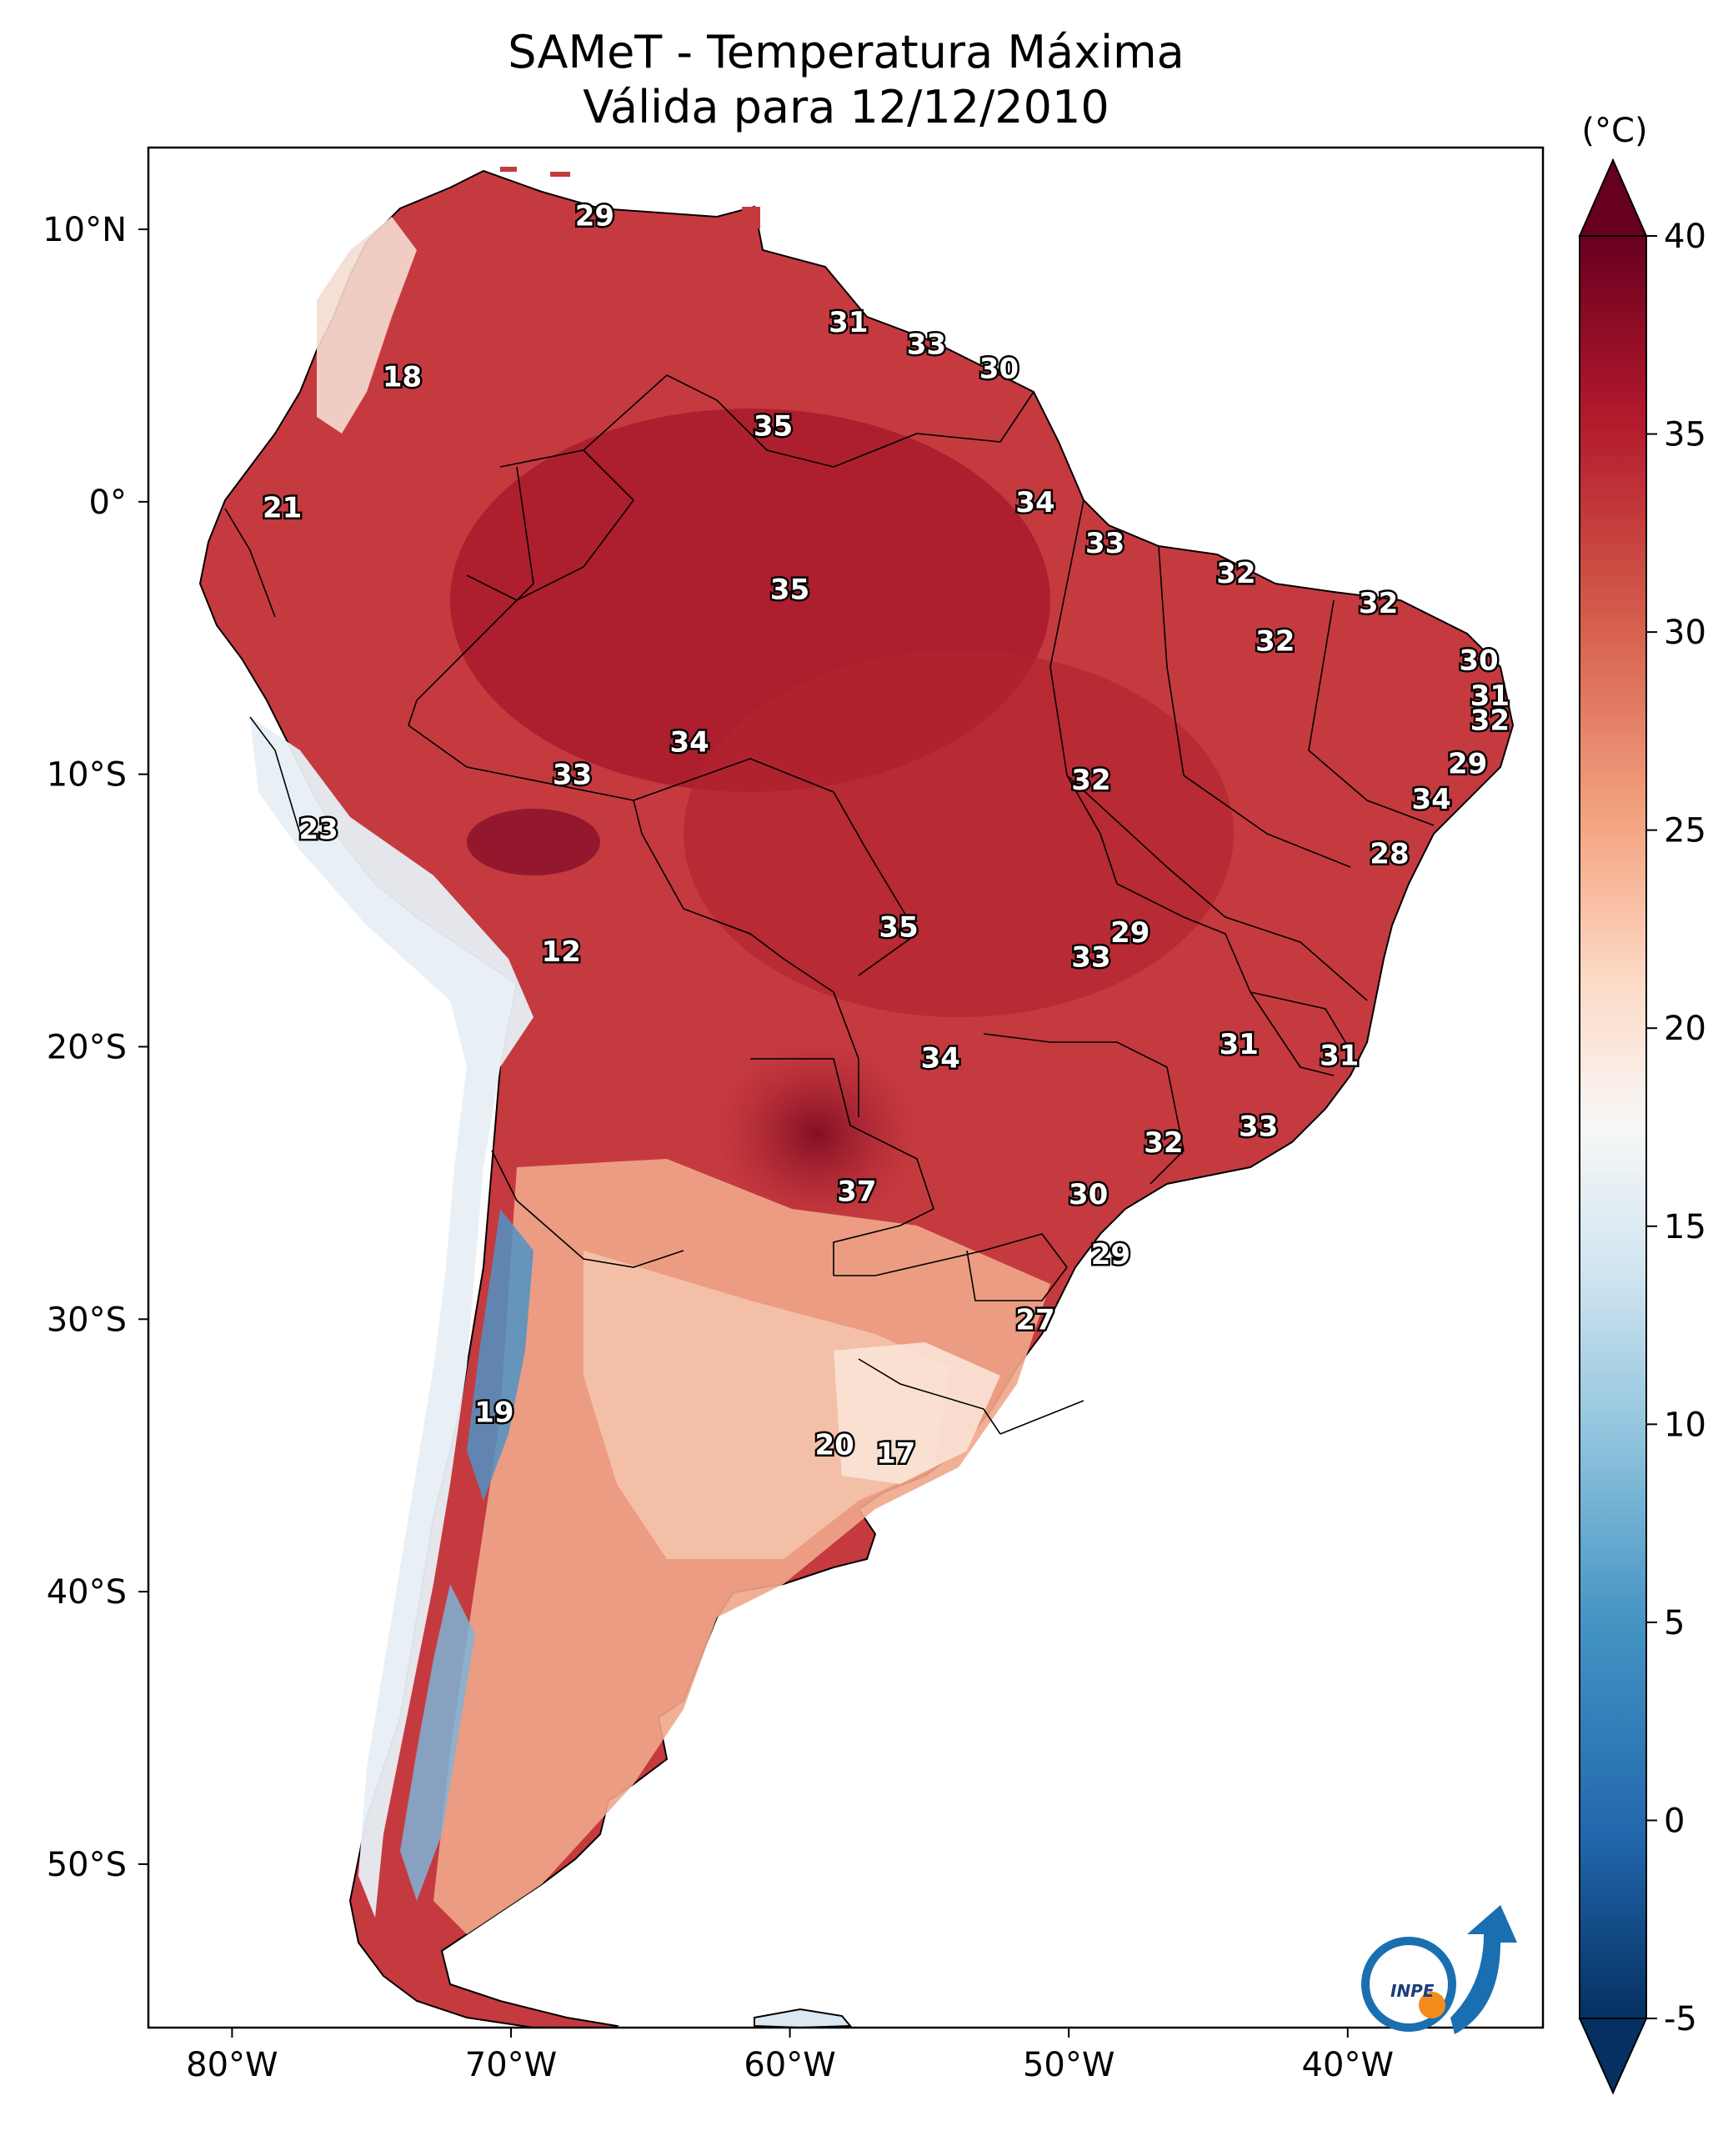 This screenshot has width=1723, height=2156. What do you see at coordinates (493, 1412) in the screenshot?
I see `station-value-label: 19` at bounding box center [493, 1412].